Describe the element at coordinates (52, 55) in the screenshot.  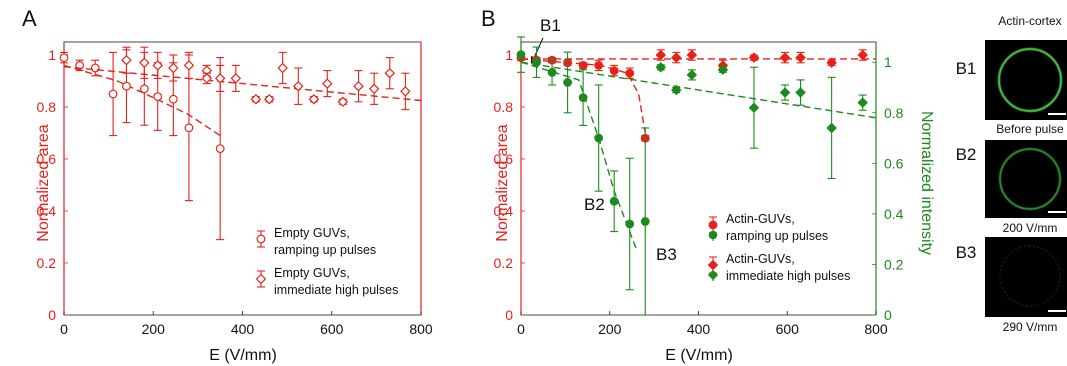
I see `y-tick-label: 1` at that location.